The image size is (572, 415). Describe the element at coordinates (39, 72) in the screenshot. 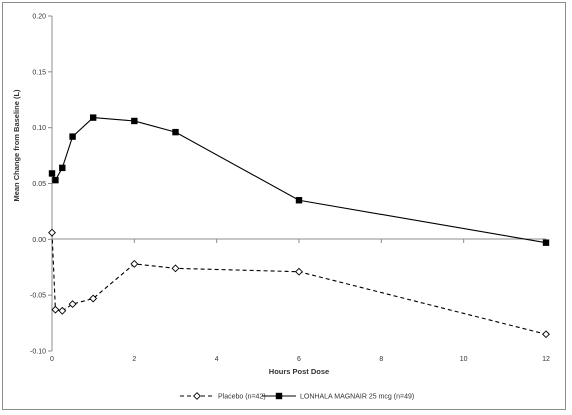

I see `y-tick-label: 0.15` at that location.